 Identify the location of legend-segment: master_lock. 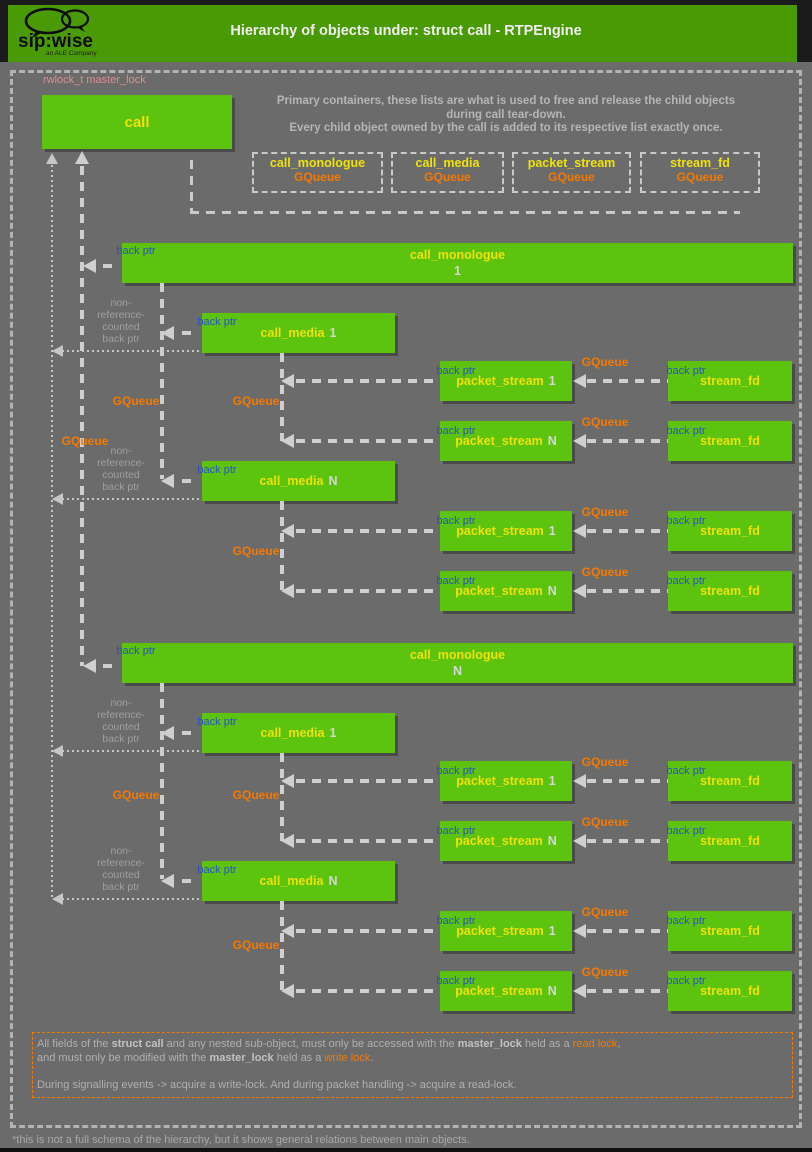
(489, 1044).